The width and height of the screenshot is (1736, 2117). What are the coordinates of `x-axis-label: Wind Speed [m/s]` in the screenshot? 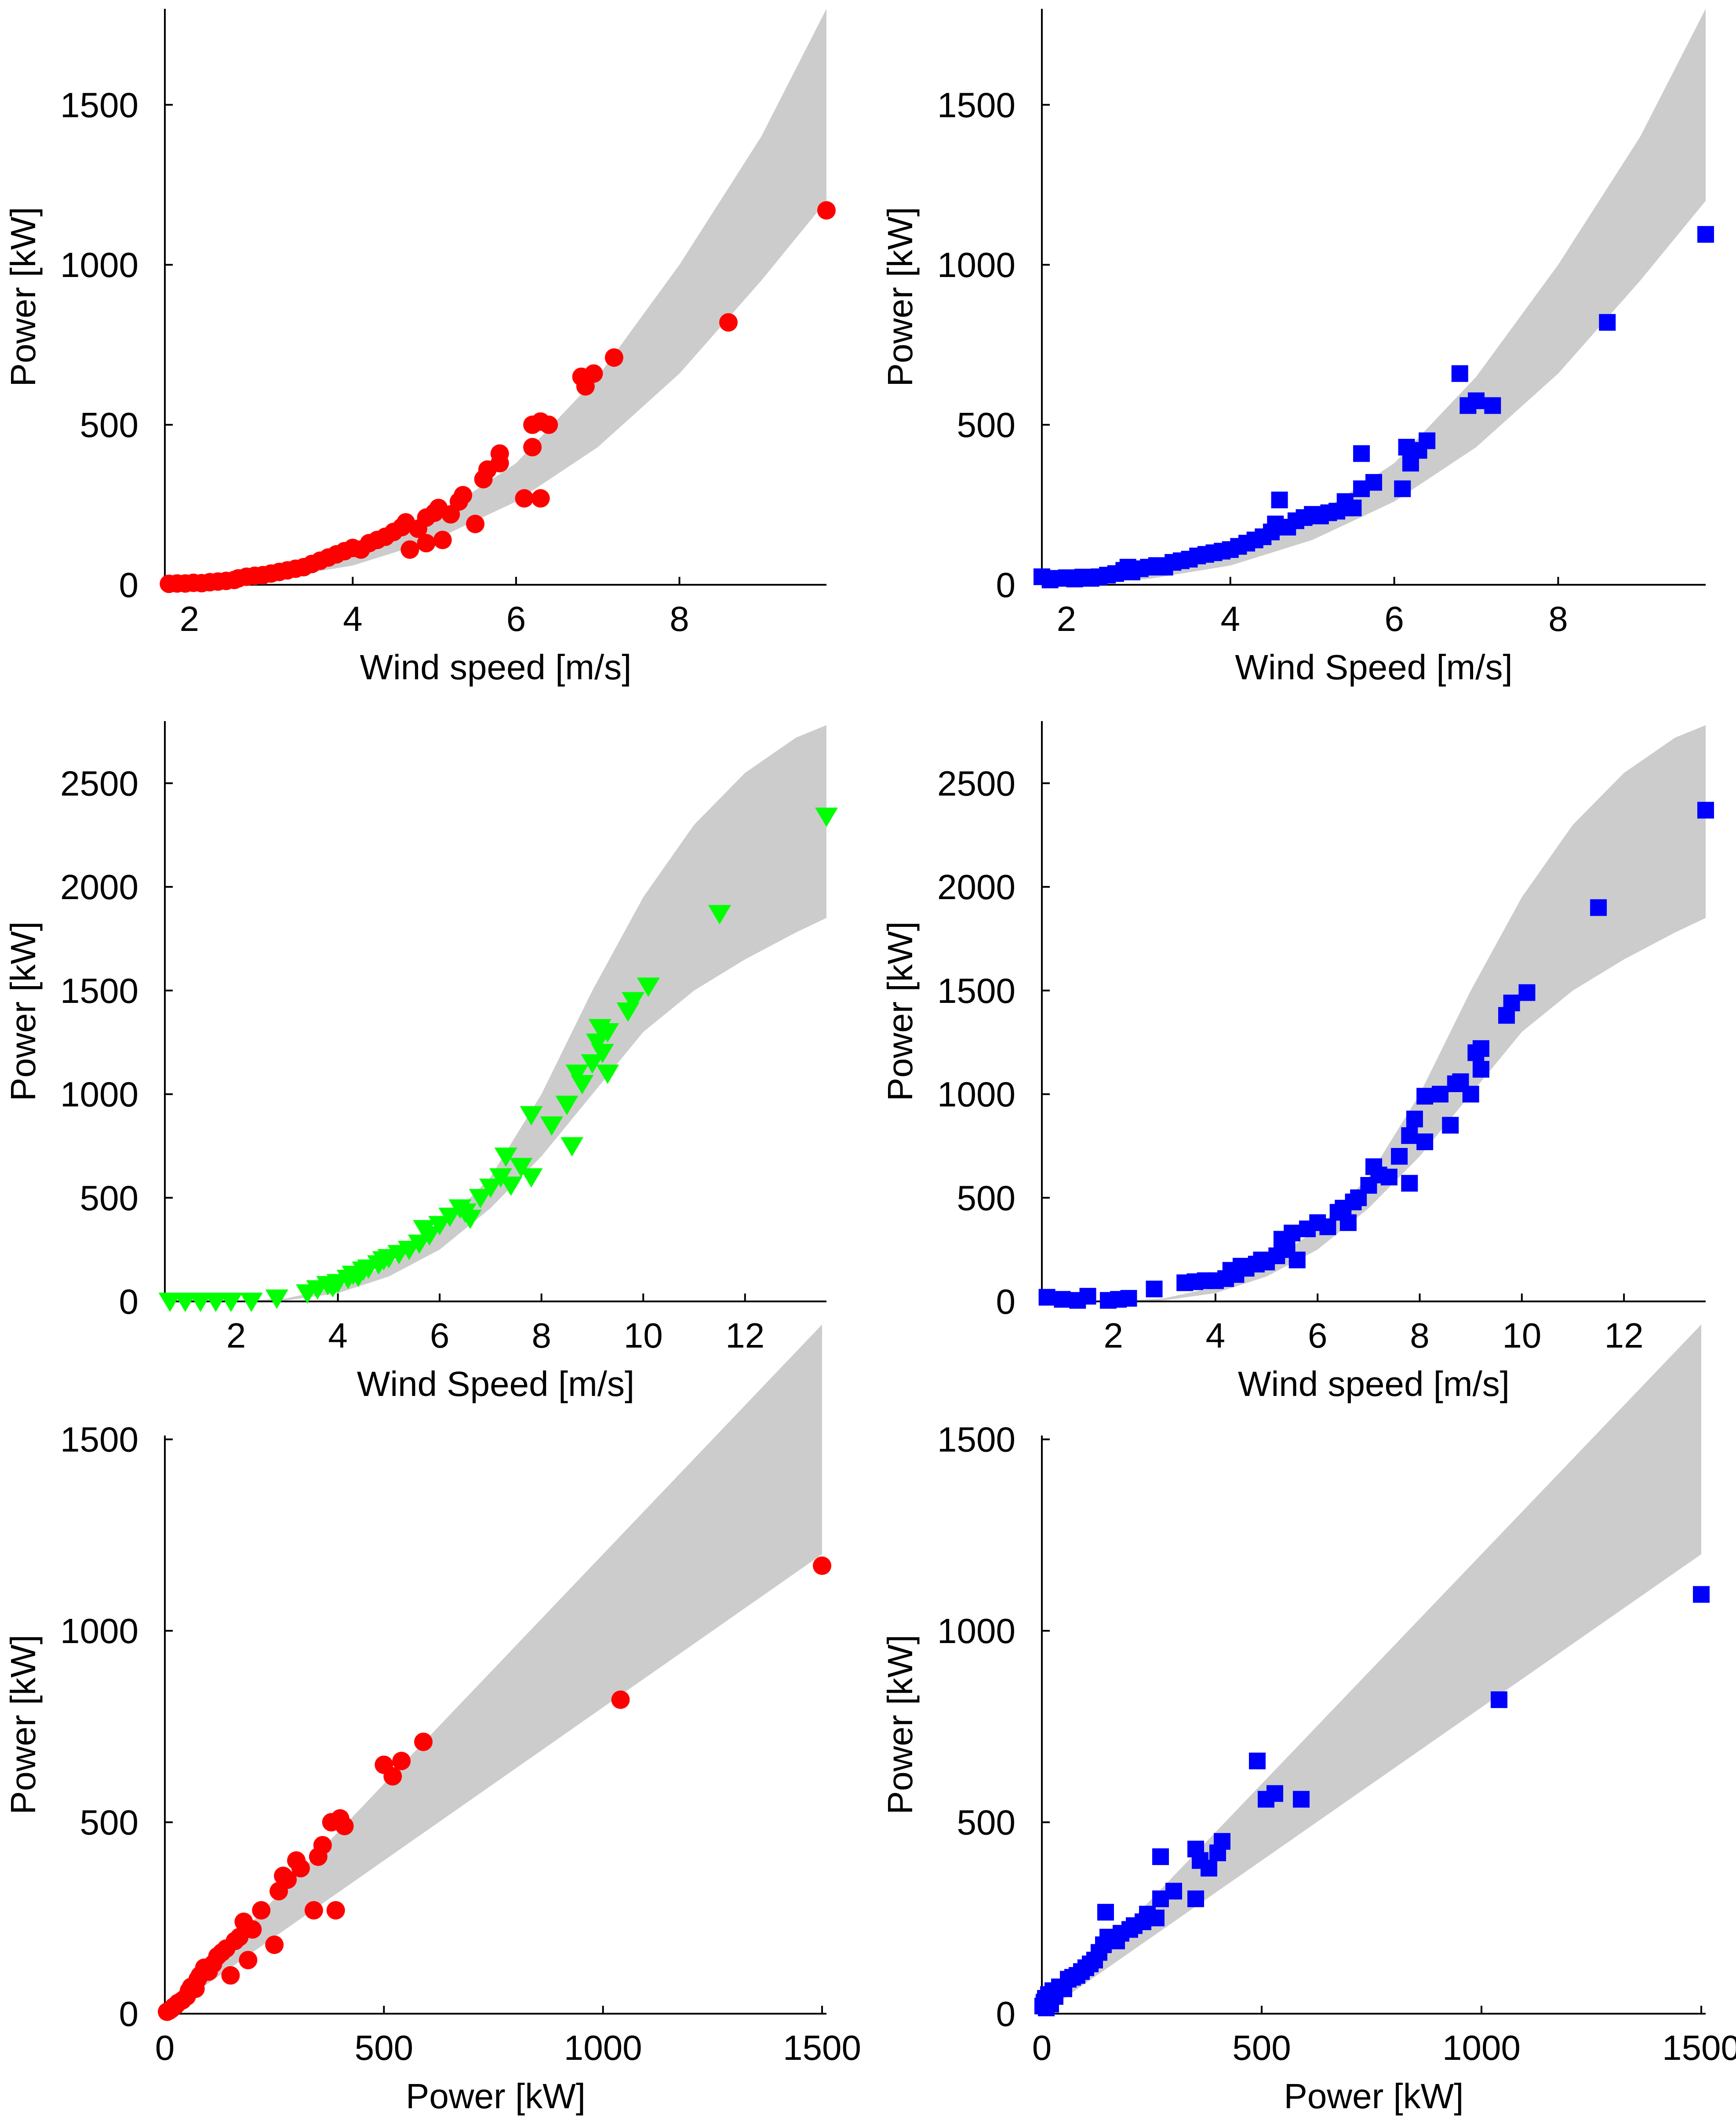 It's located at (1374, 667).